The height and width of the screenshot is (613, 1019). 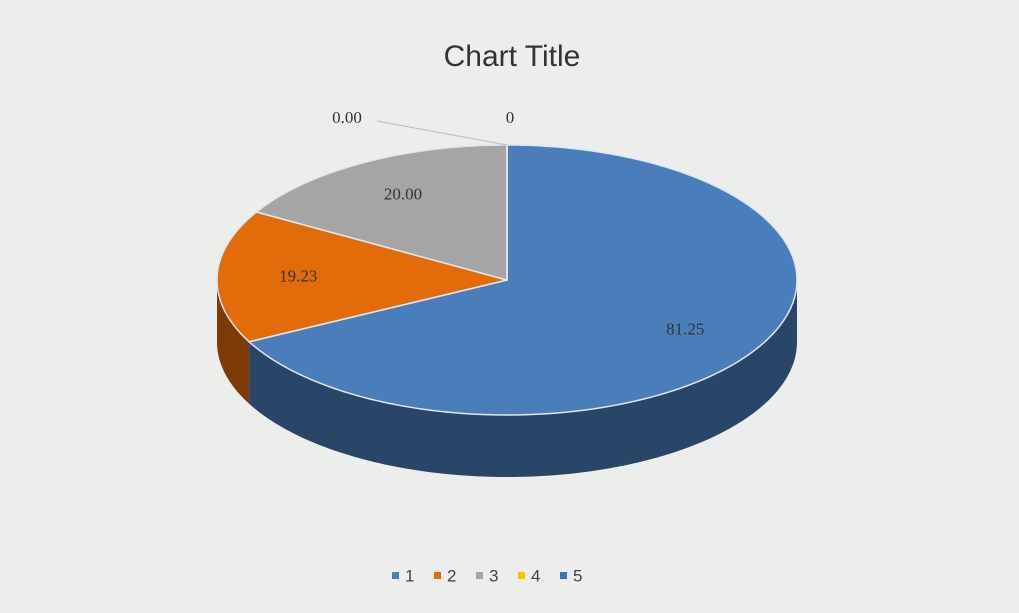 I want to click on data-label: 19.23, so click(x=298, y=275).